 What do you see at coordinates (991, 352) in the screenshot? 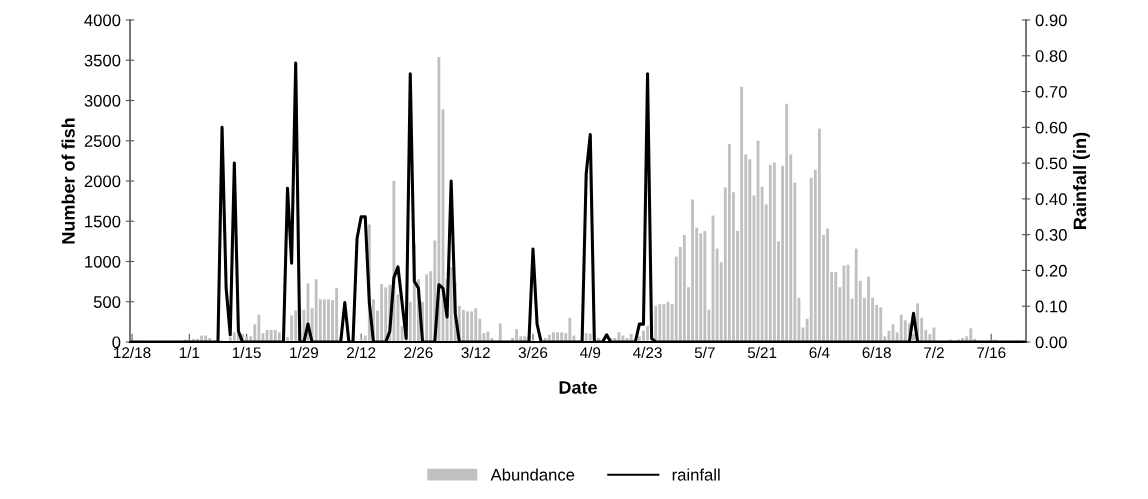
I see `x-tick-label: 7/16` at bounding box center [991, 352].